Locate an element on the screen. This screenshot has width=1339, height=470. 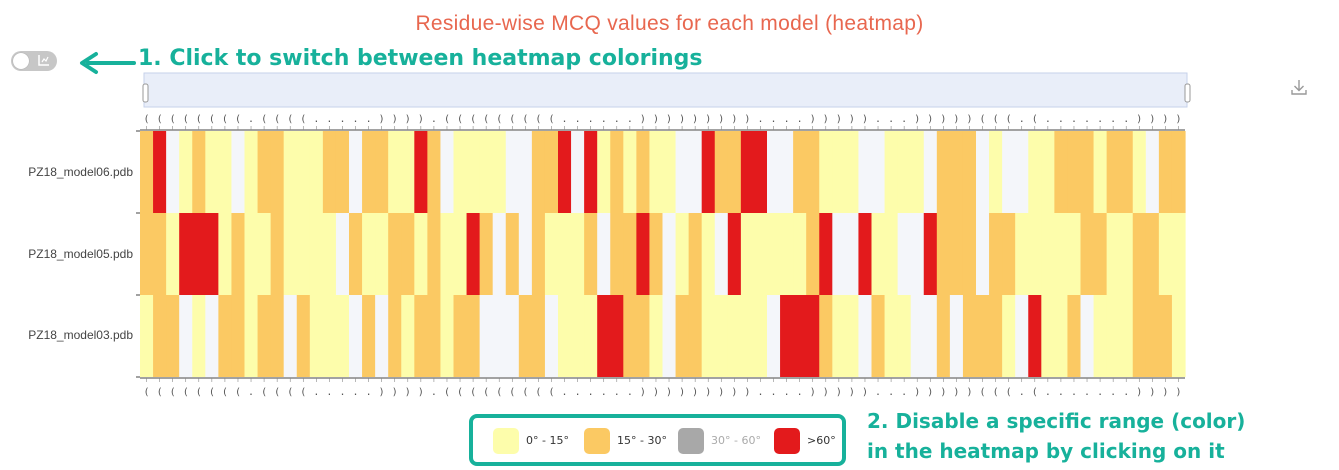
range-slider-handle-right is located at coordinates (1187, 93).